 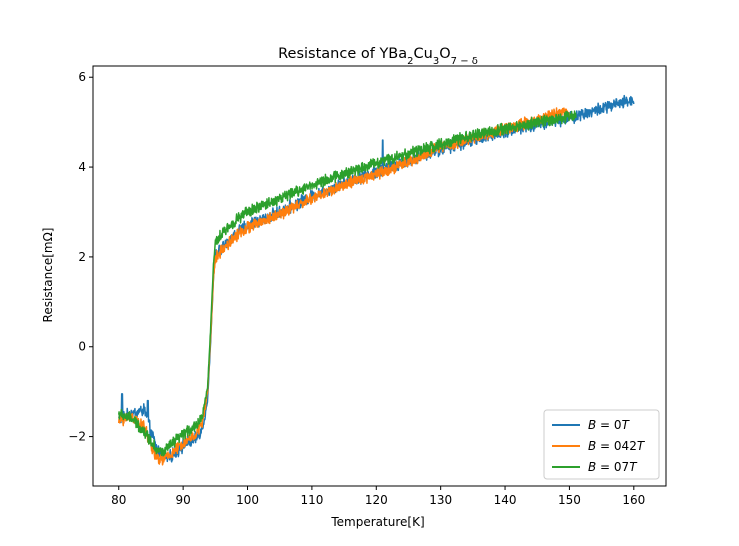 I want to click on x-axis: 80 90 100 110 120 130 140 150 160, so click(x=378, y=496).